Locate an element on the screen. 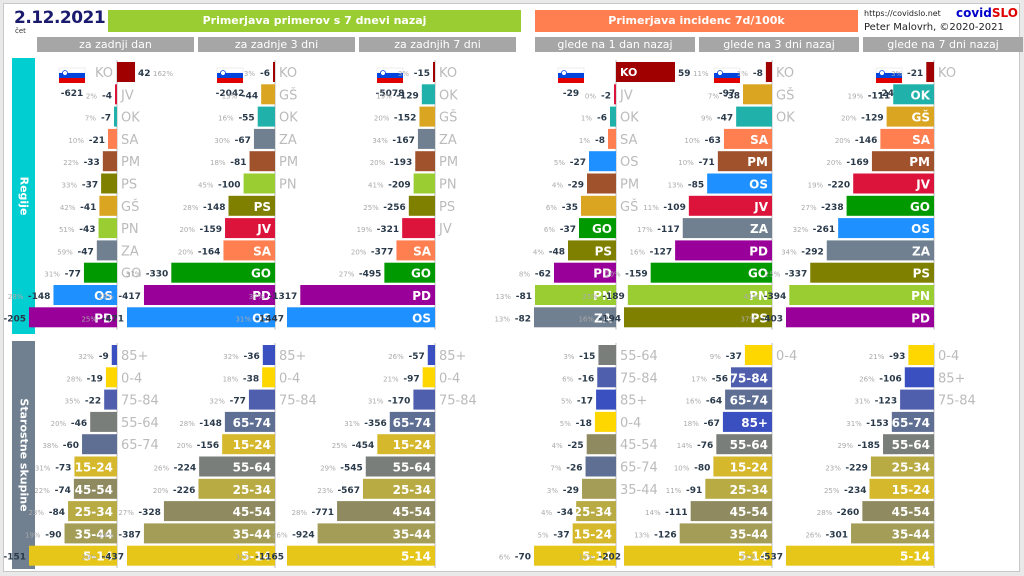  bar-category-label: SA is located at coordinates (759, 140).